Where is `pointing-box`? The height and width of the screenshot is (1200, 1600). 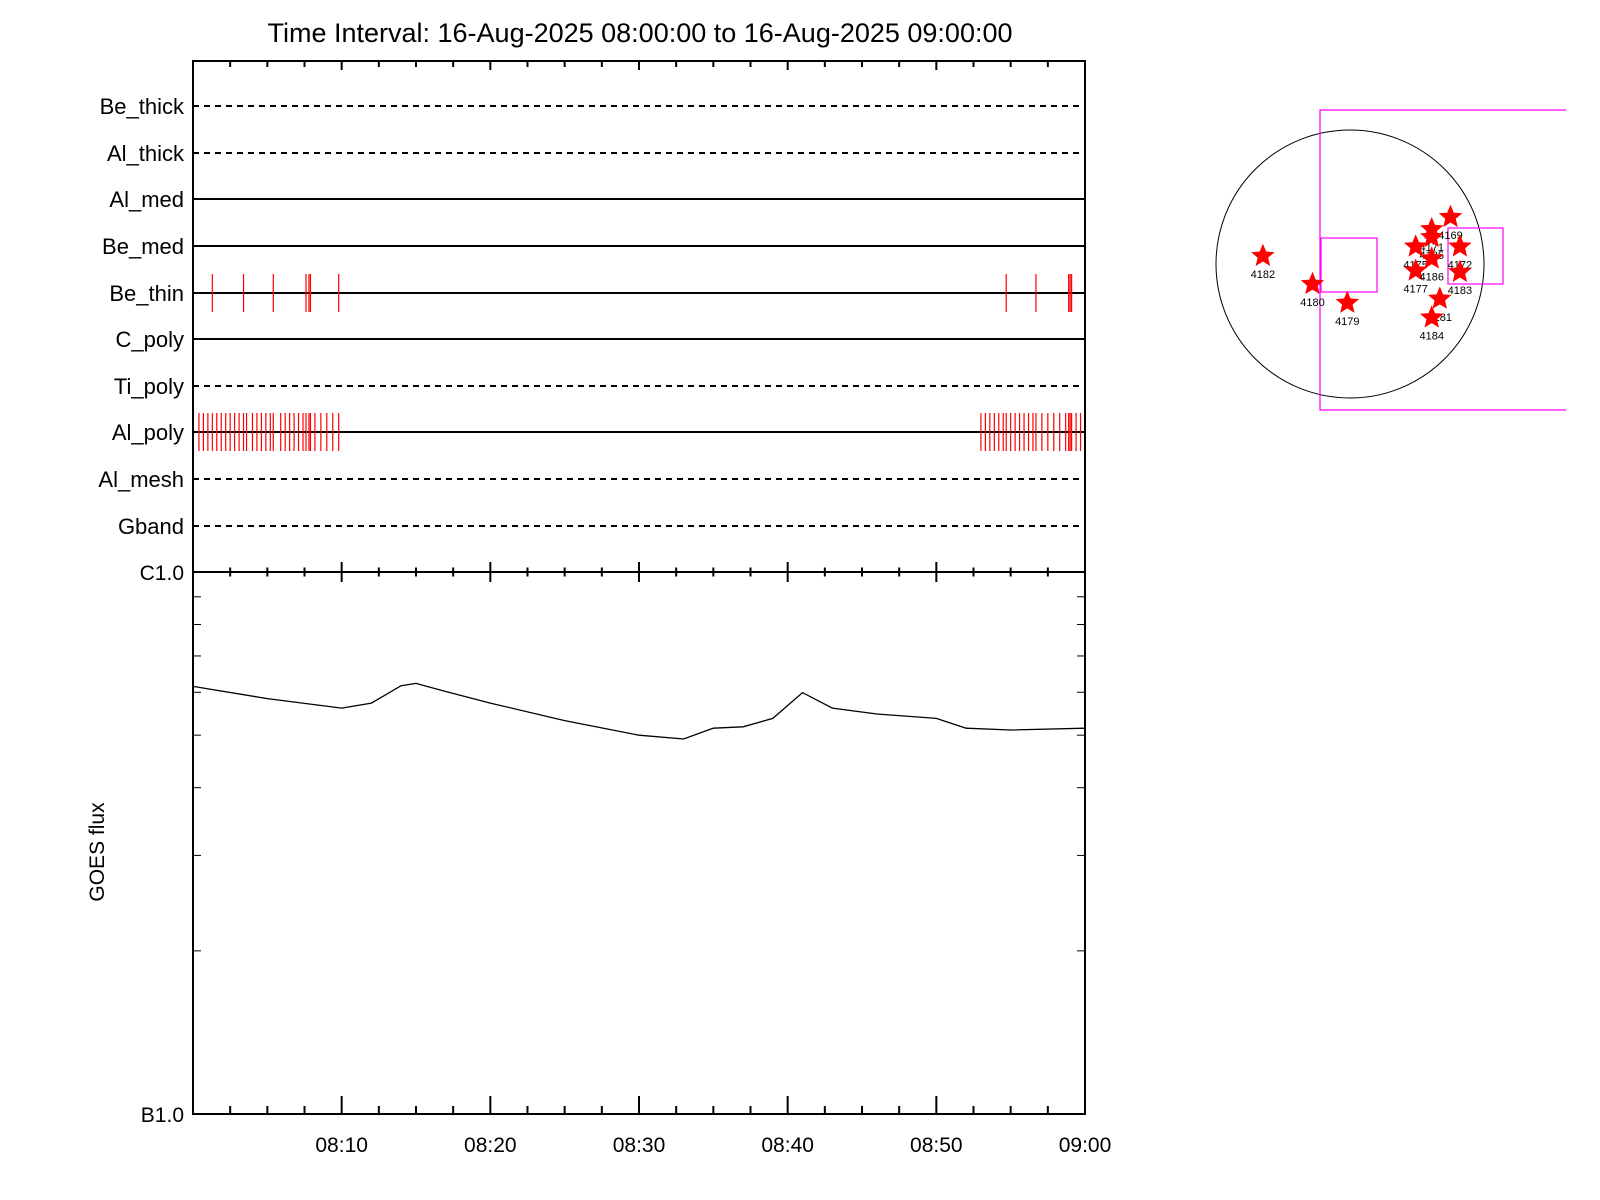 pointing-box is located at coordinates (1349, 265).